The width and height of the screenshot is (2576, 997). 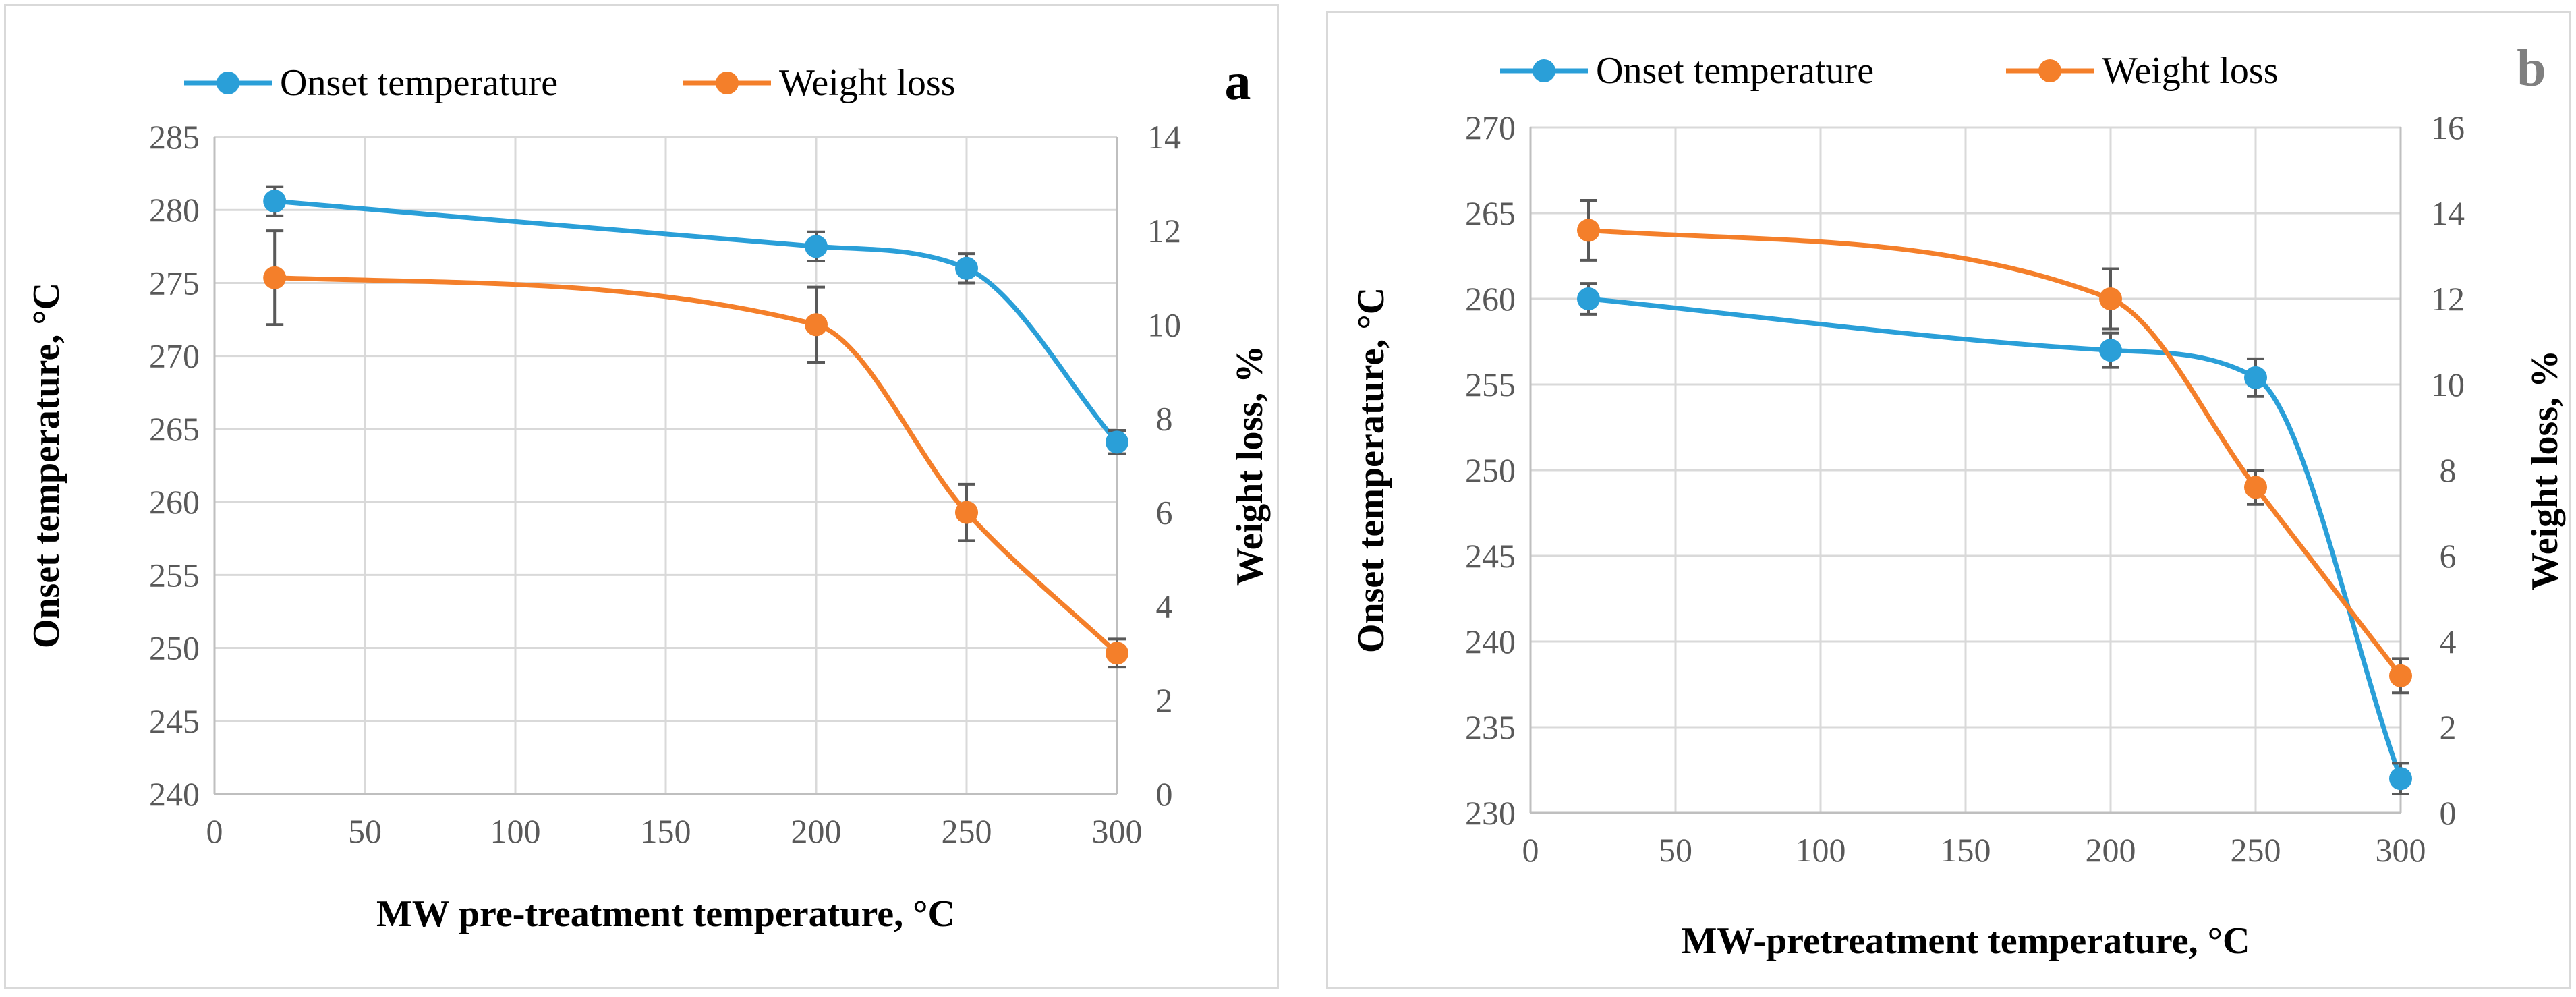 I want to click on y-tick-label: 230, so click(x=1490, y=813).